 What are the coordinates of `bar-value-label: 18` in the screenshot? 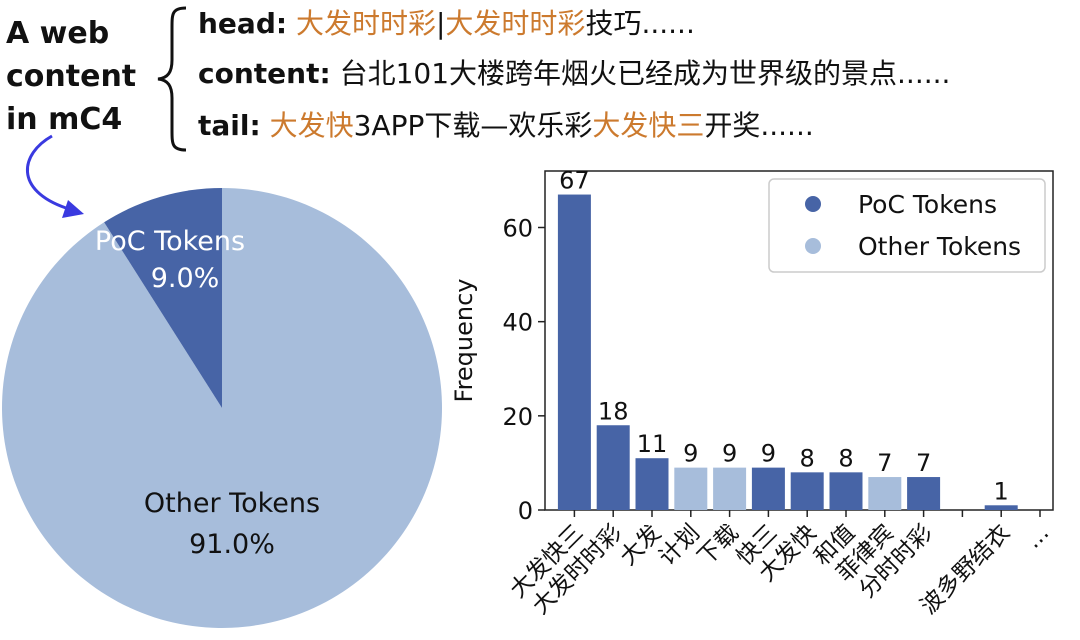 It's located at (613, 411).